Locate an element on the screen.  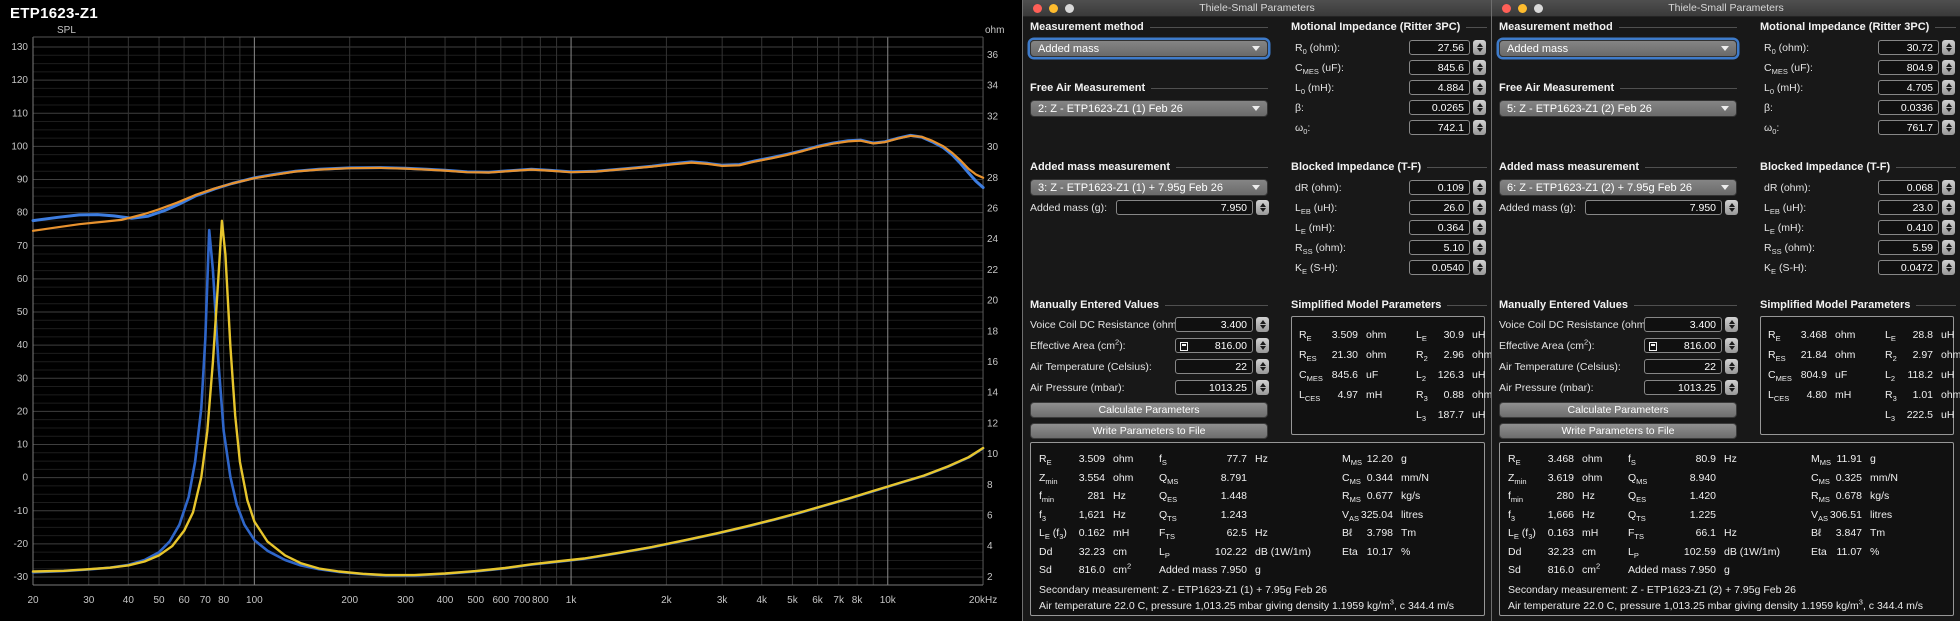
result-unit: Hz is located at coordinates (1588, 496).